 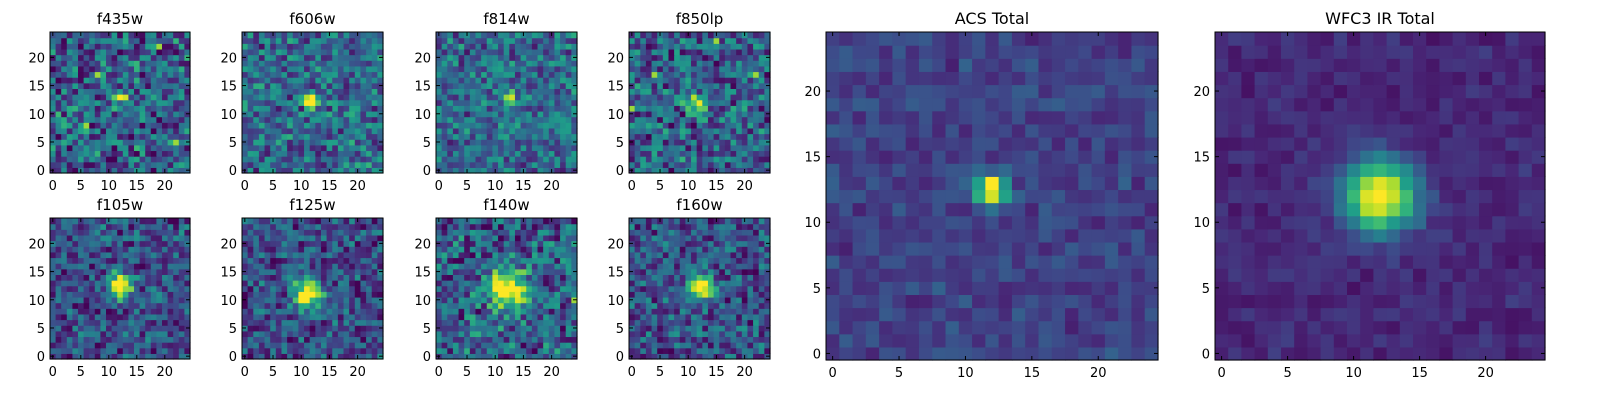 I want to click on x-tick-label: 15, so click(x=716, y=186).